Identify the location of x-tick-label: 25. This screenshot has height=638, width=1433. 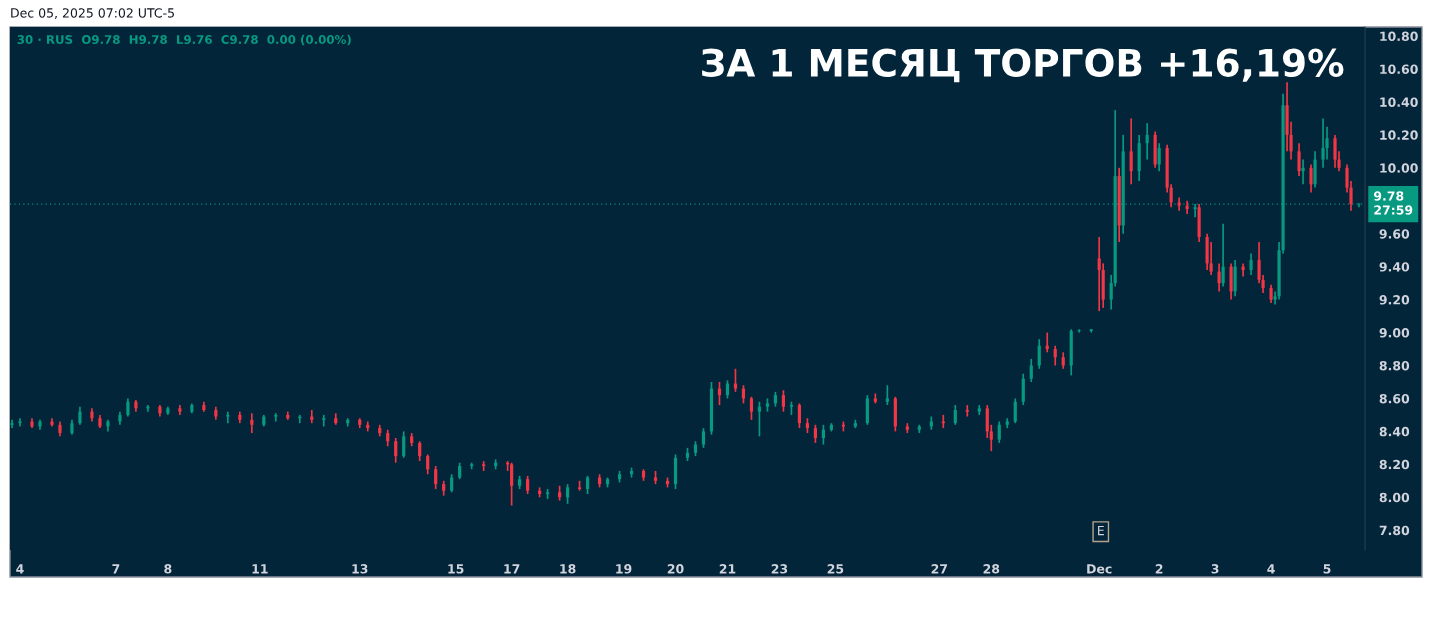
(835, 569).